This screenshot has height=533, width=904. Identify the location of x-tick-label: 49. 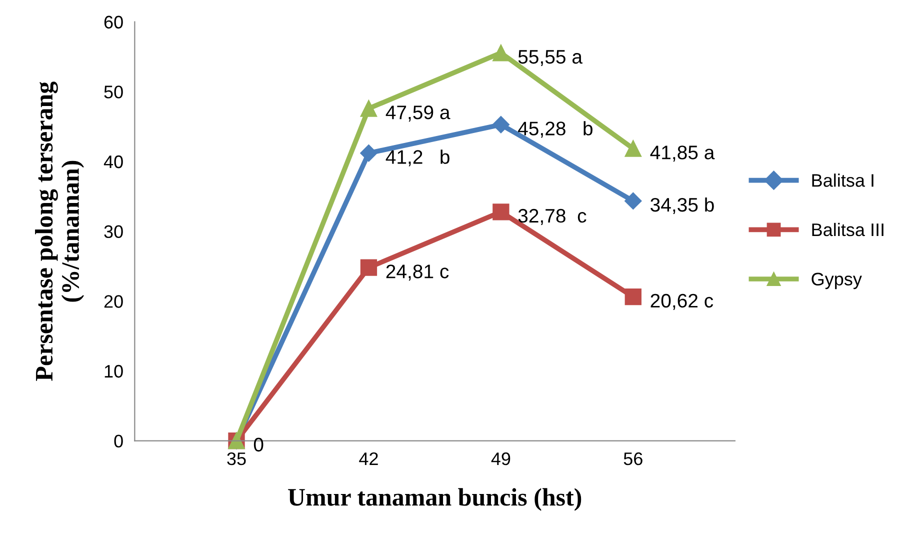
(500, 459).